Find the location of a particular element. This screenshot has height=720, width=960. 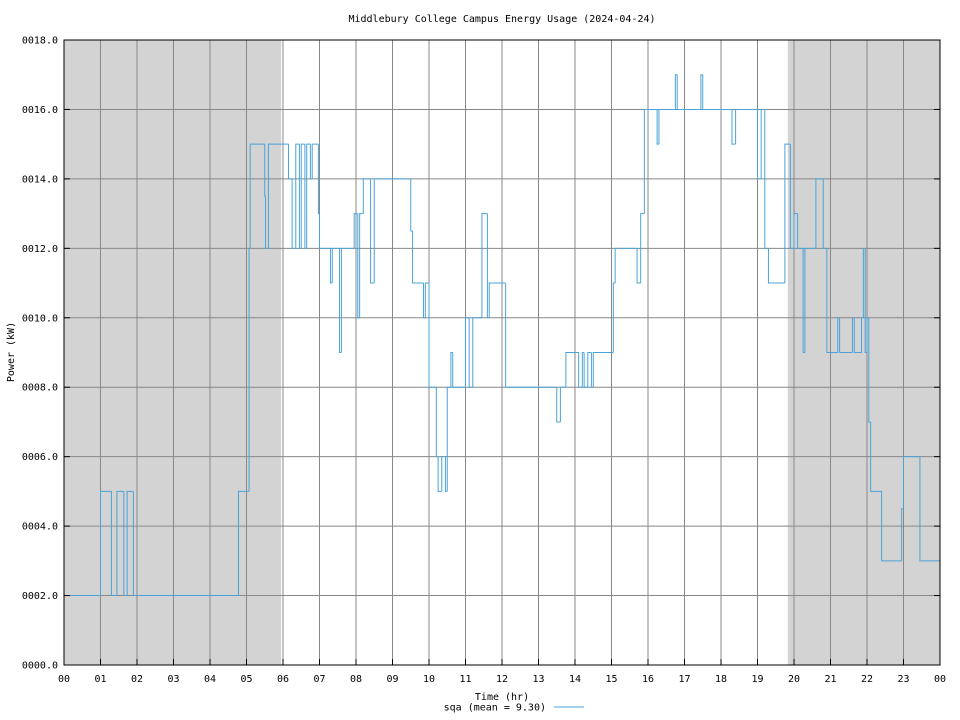

x-tick-label: 10 is located at coordinates (429, 679).